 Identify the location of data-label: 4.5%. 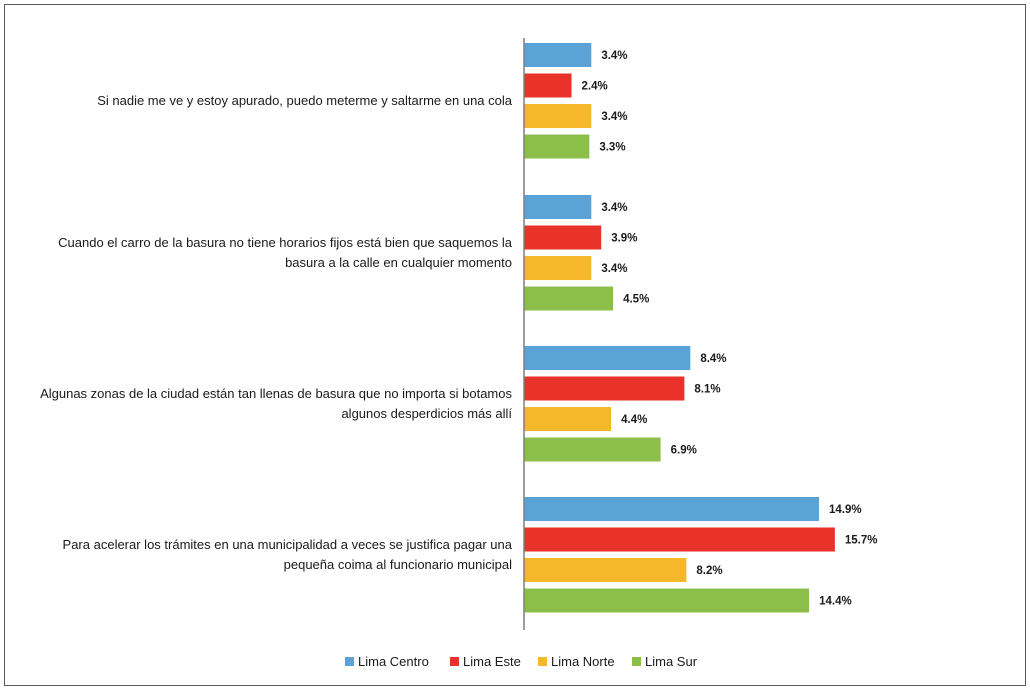
(636, 300).